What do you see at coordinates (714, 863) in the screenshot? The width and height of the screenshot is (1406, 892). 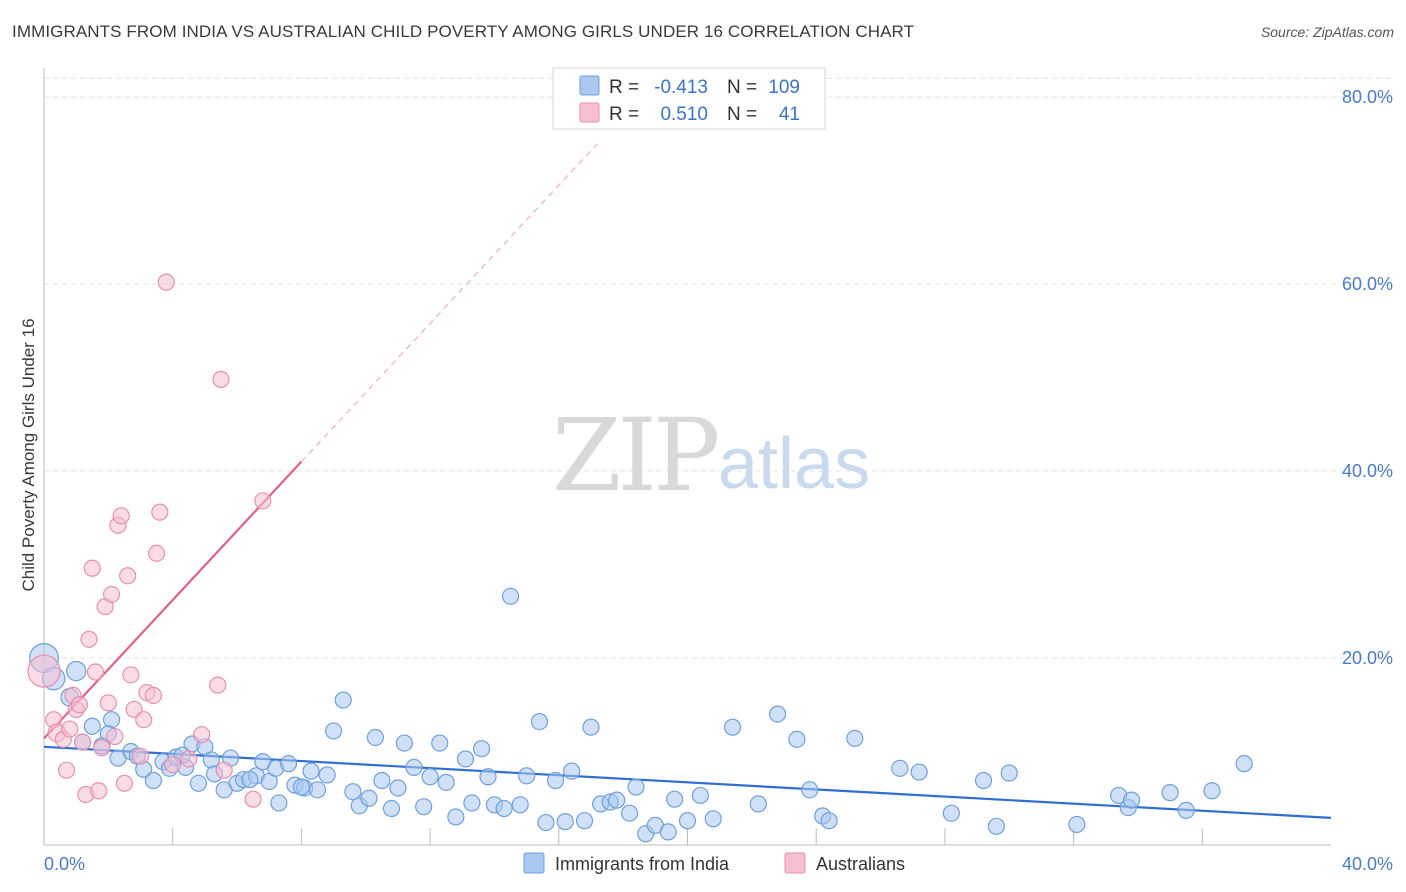 I see `series-legend: Immigrants from India Australians` at bounding box center [714, 863].